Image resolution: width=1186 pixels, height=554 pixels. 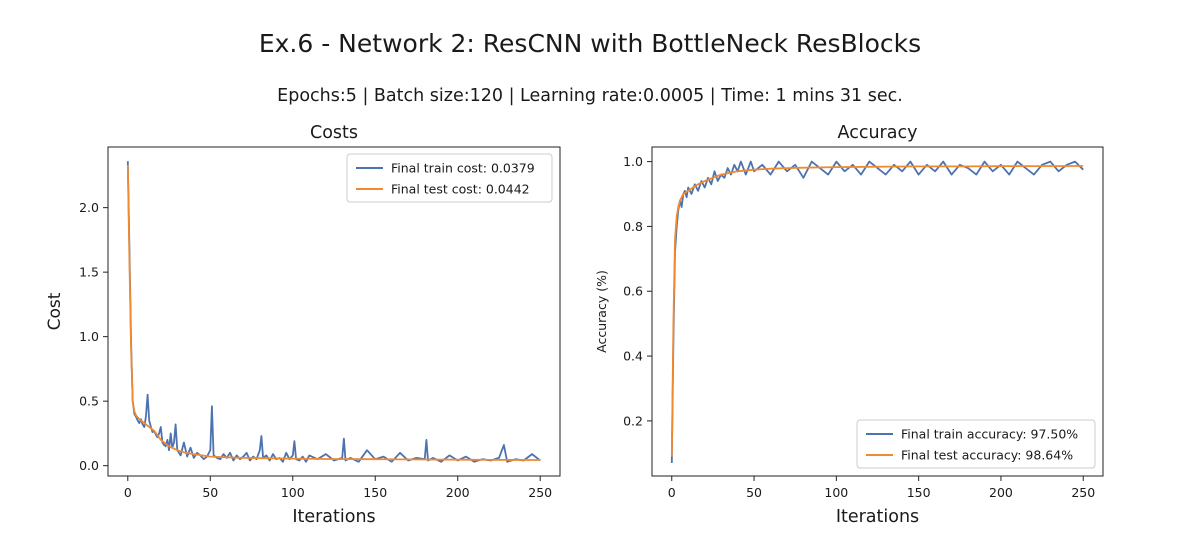 What do you see at coordinates (449, 178) in the screenshot?
I see `costs-legend` at bounding box center [449, 178].